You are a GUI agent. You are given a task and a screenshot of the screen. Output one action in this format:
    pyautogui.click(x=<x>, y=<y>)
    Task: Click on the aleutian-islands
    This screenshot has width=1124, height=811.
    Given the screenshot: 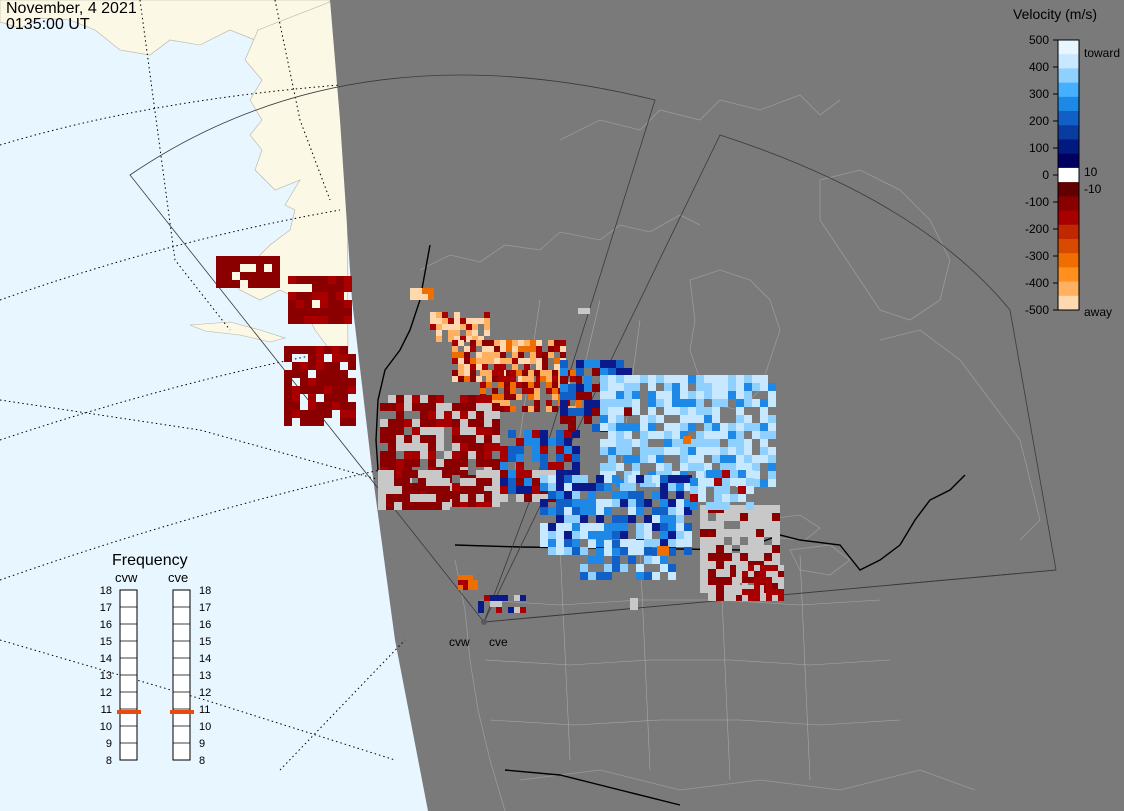 What is the action you would take?
    pyautogui.click(x=238, y=332)
    